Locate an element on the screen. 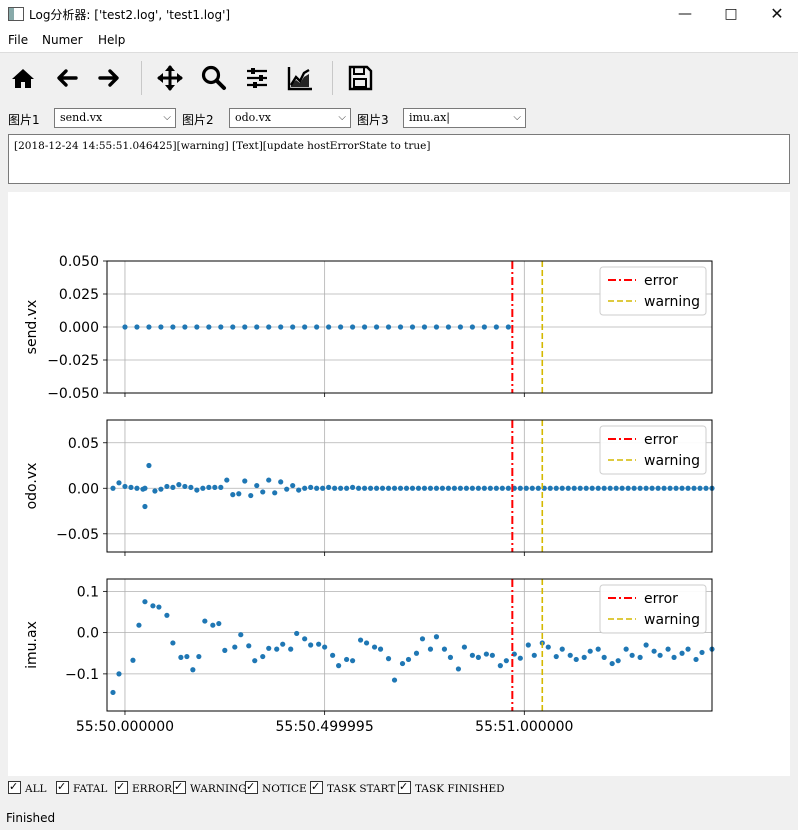 This screenshot has height=830, width=798. filter-notice-checkbox: NOTICE is located at coordinates (276, 788).